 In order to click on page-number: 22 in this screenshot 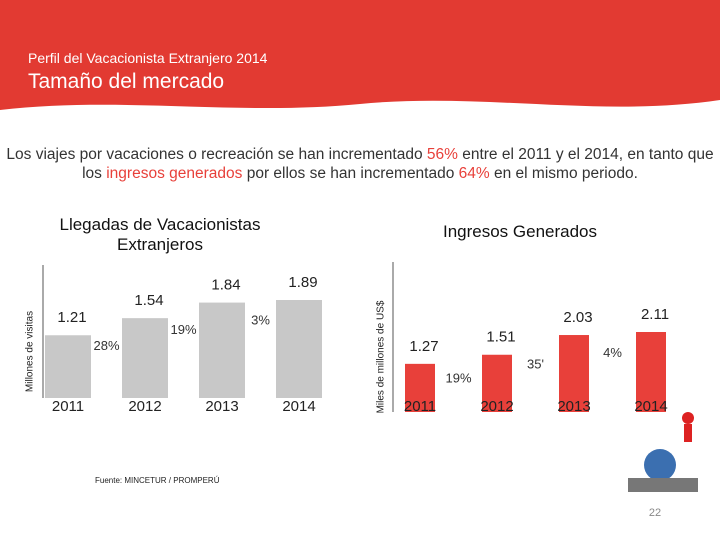, I will do `click(655, 513)`.